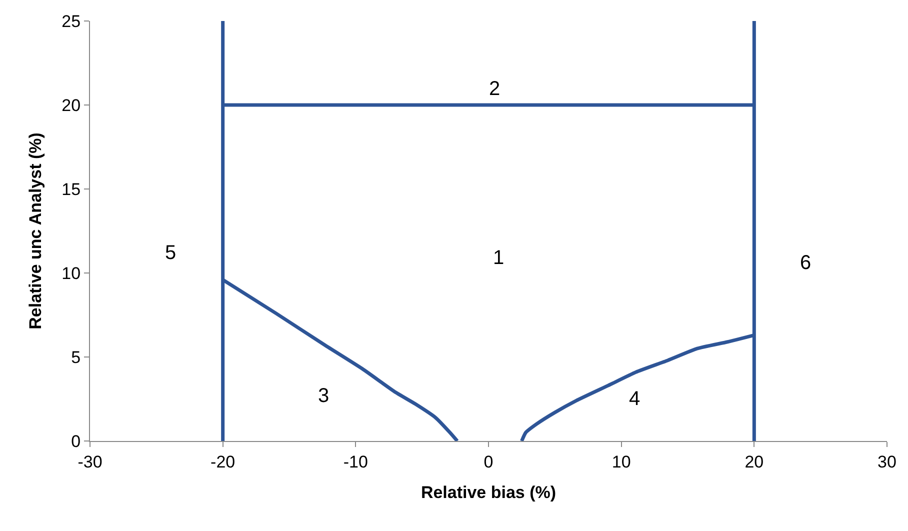  What do you see at coordinates (71, 273) in the screenshot?
I see `y-tick-label: 10` at bounding box center [71, 273].